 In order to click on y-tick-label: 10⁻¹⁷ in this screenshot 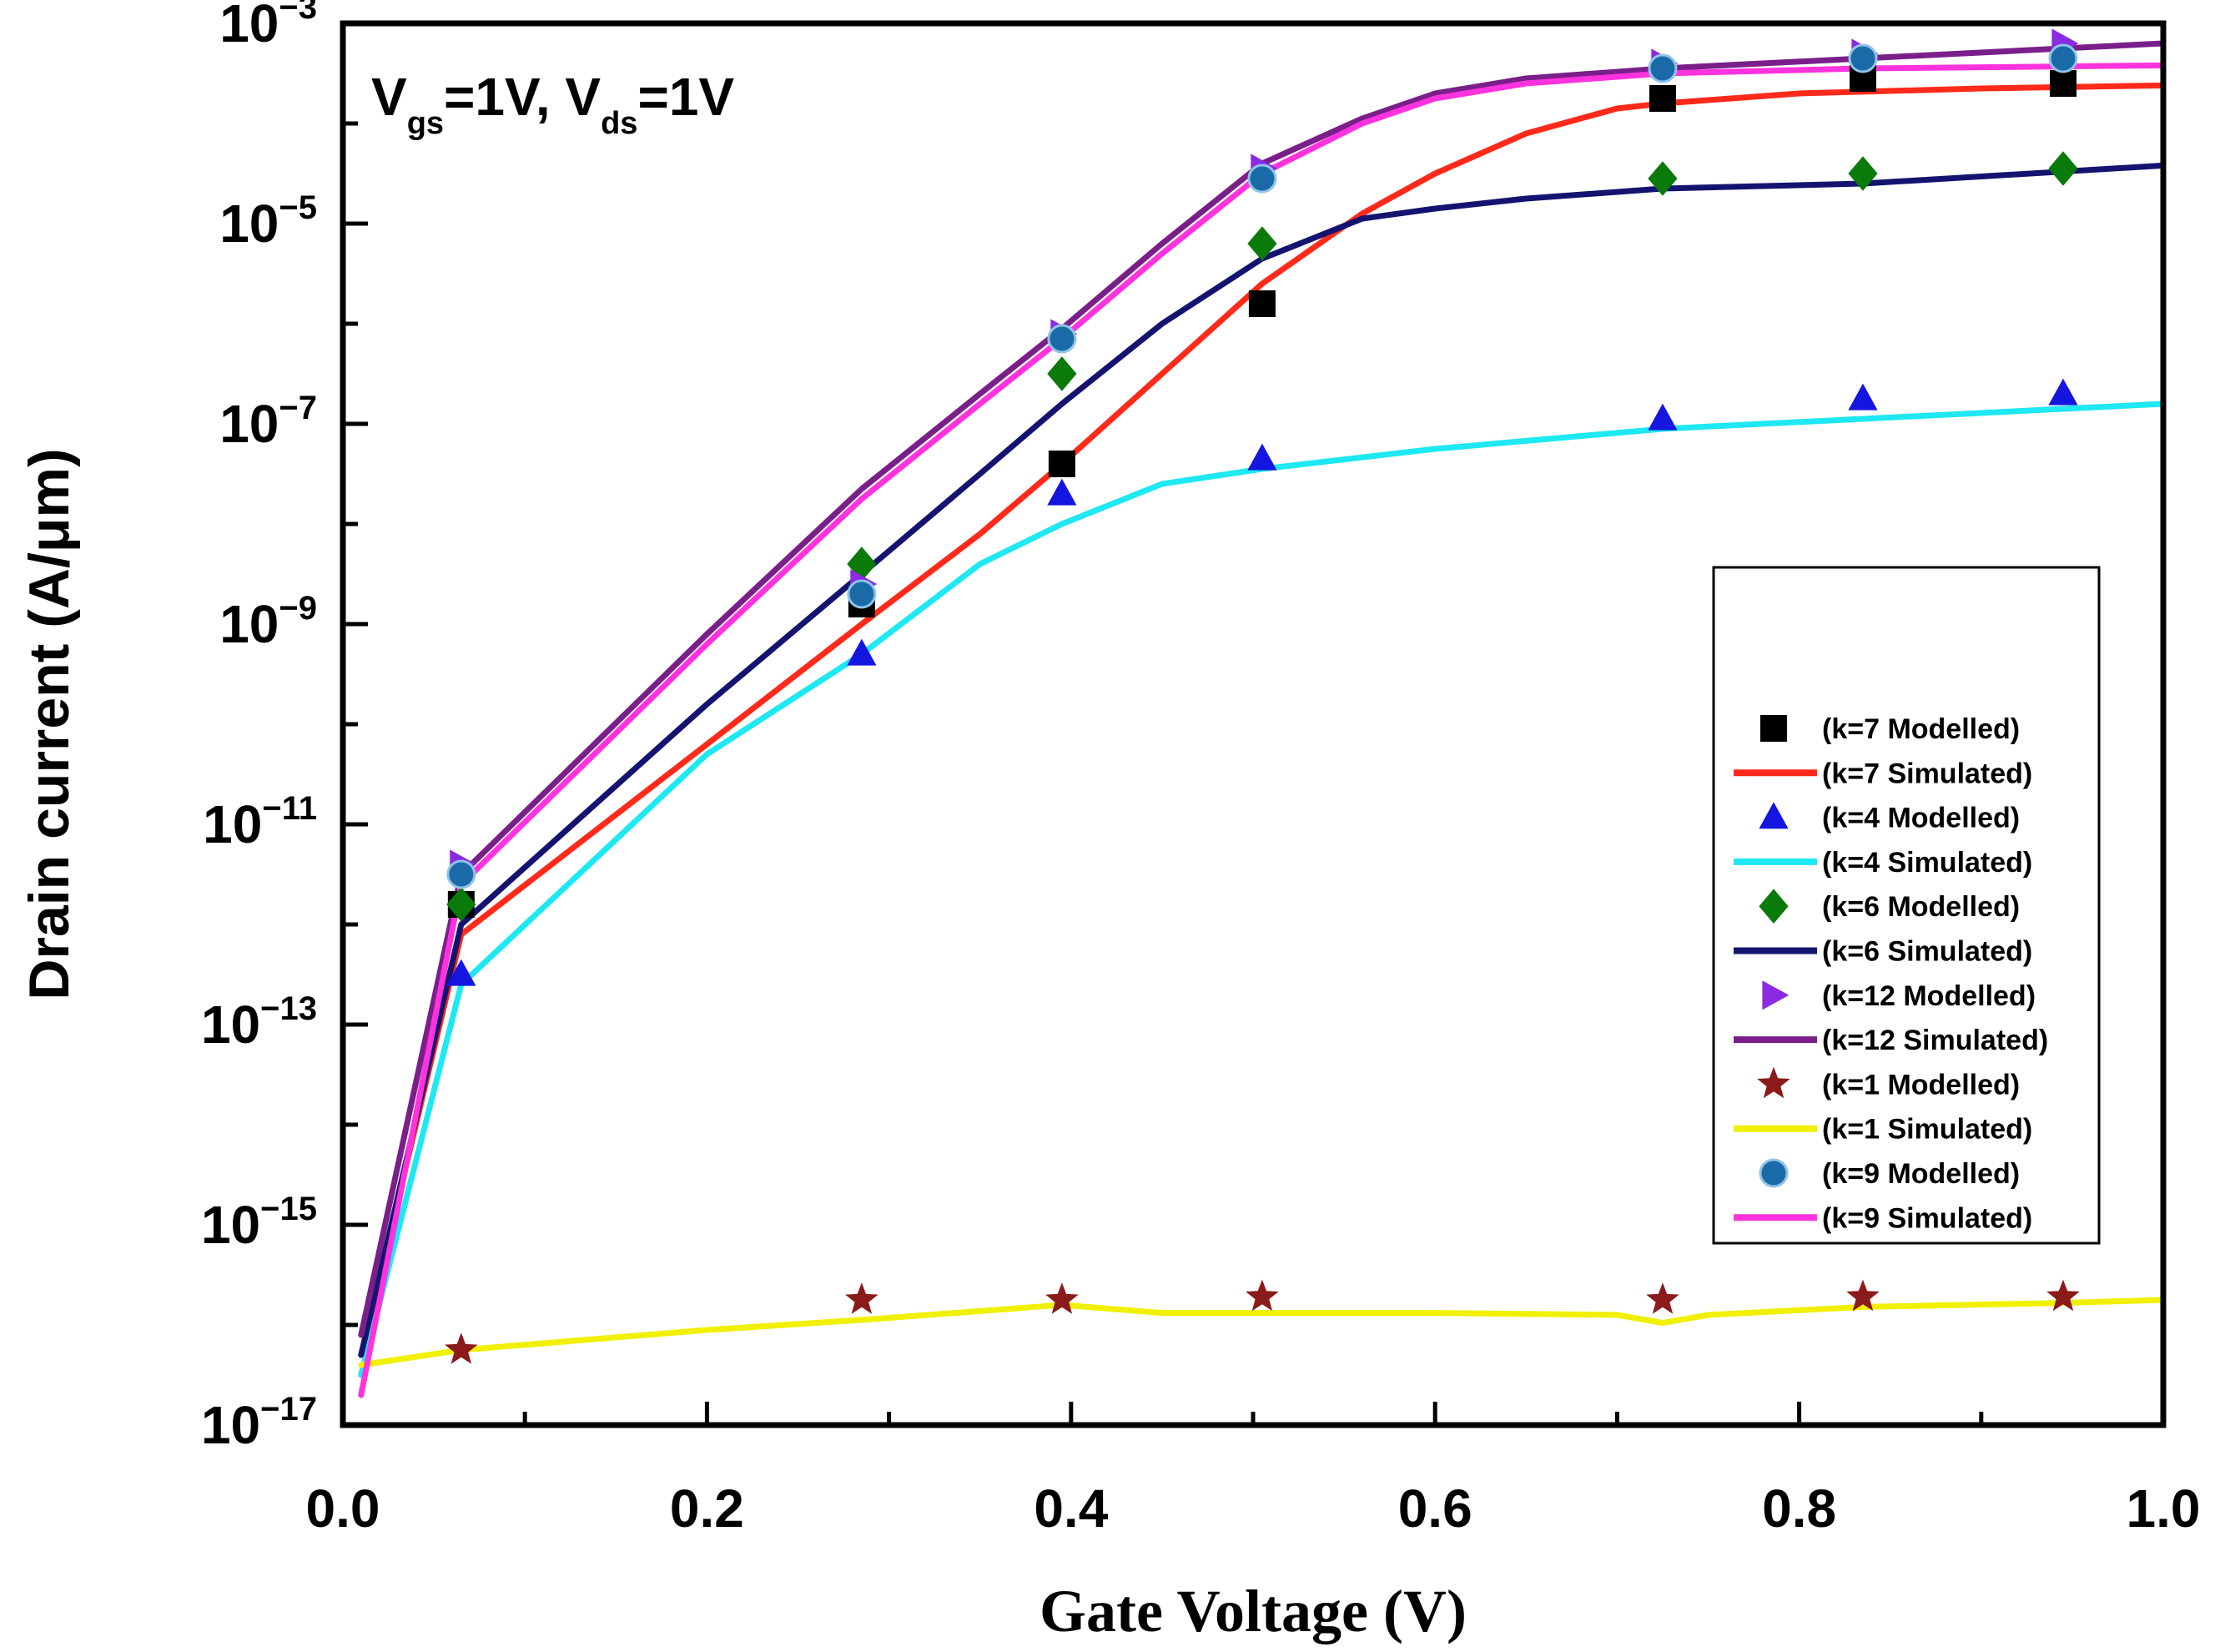, I will do `click(259, 1423)`.